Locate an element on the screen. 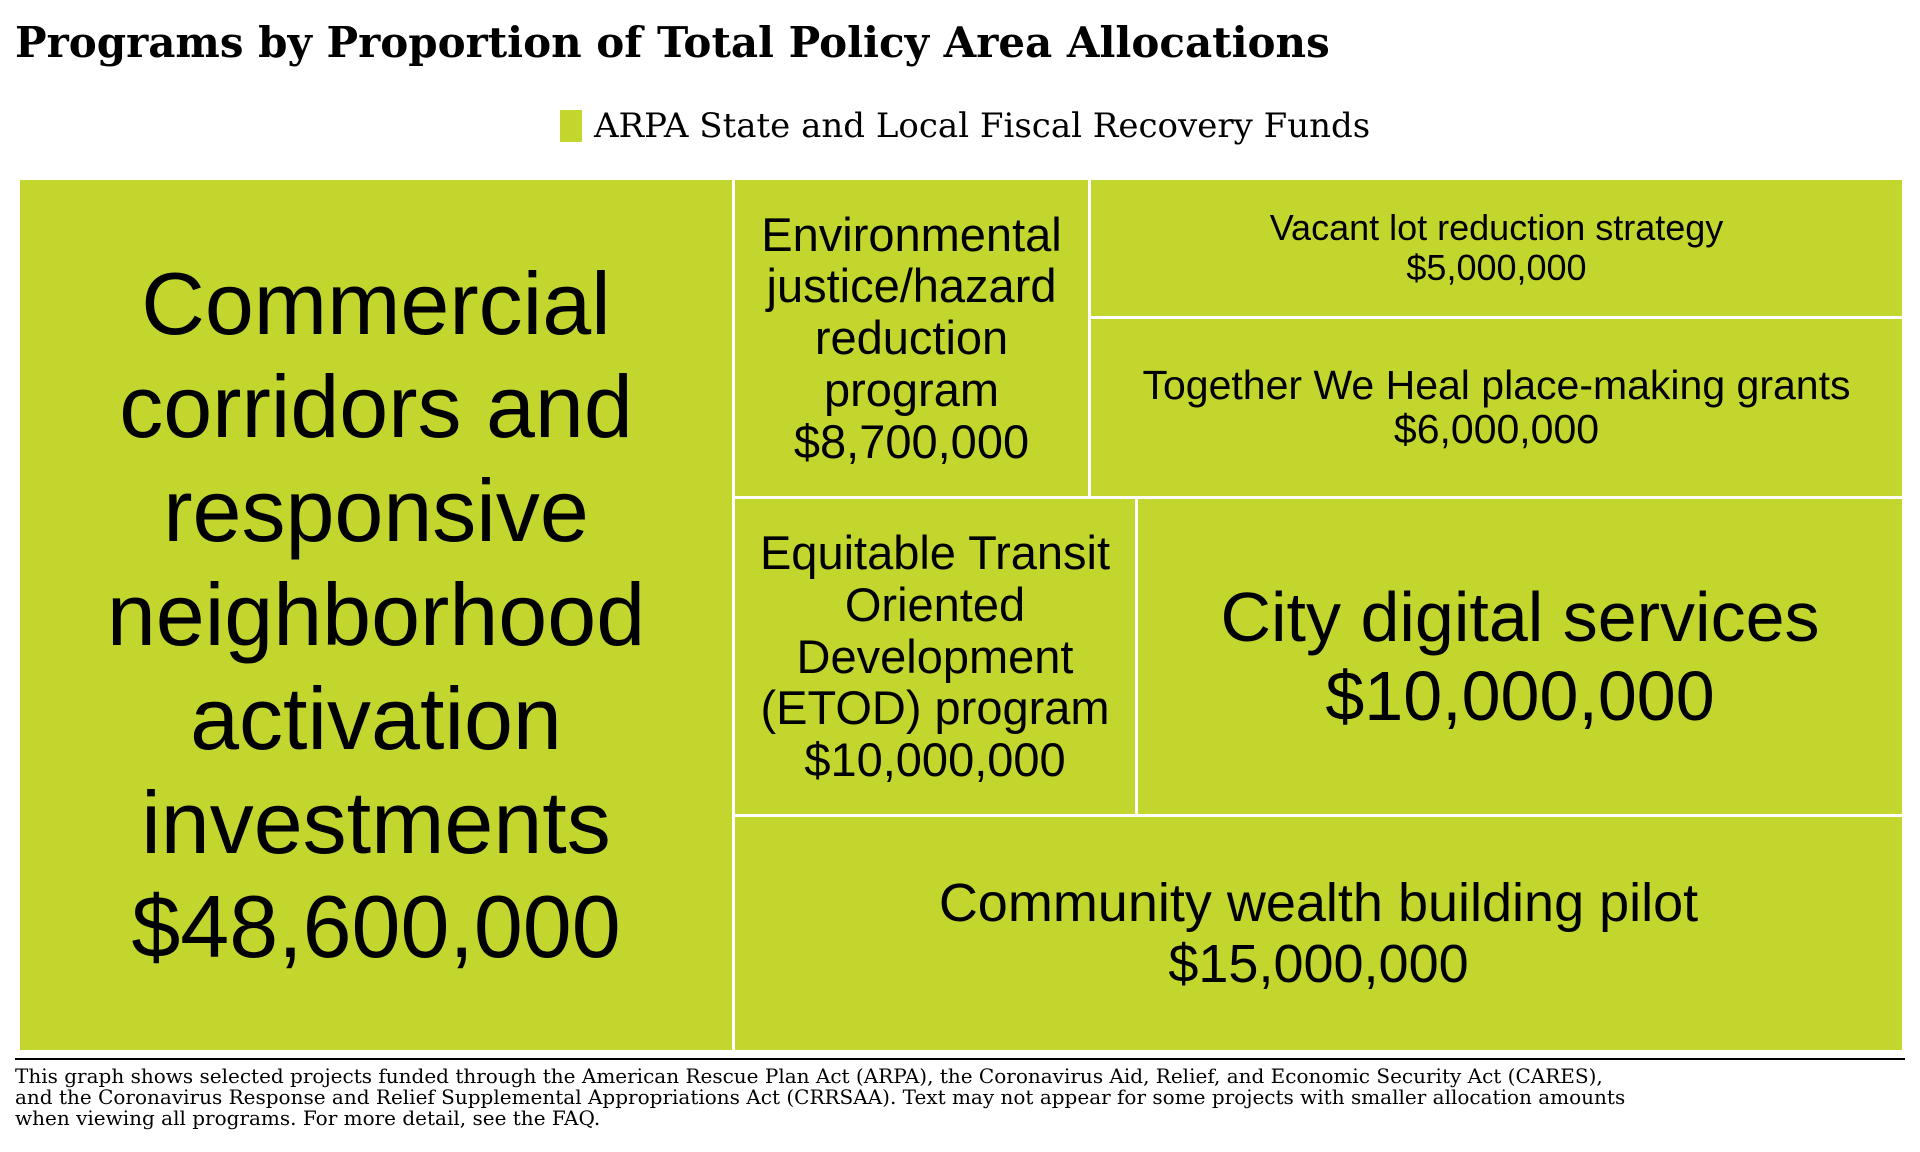  footnote-divider is located at coordinates (960, 1059).